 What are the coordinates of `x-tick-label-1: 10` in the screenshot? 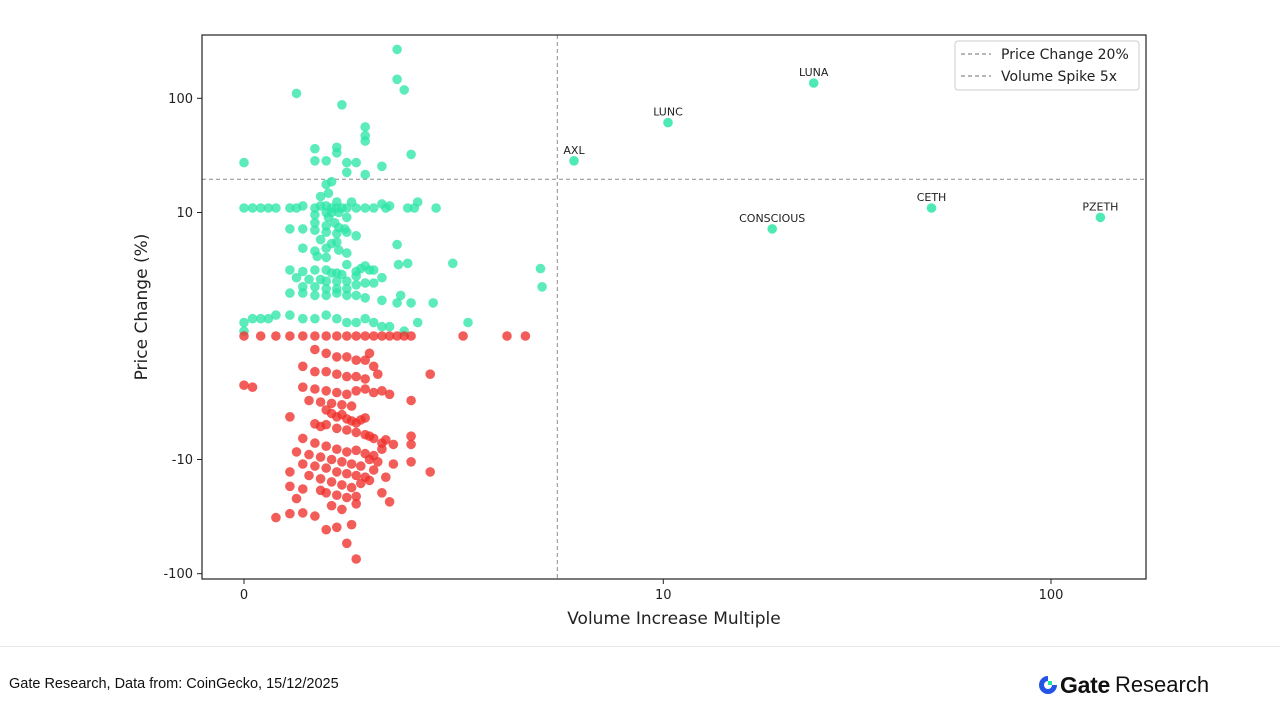 It's located at (663, 595).